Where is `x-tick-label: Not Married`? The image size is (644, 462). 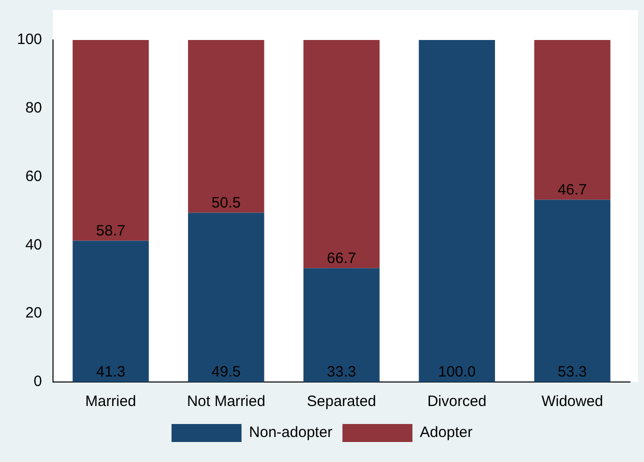
x-tick-label: Not Married is located at coordinates (226, 401).